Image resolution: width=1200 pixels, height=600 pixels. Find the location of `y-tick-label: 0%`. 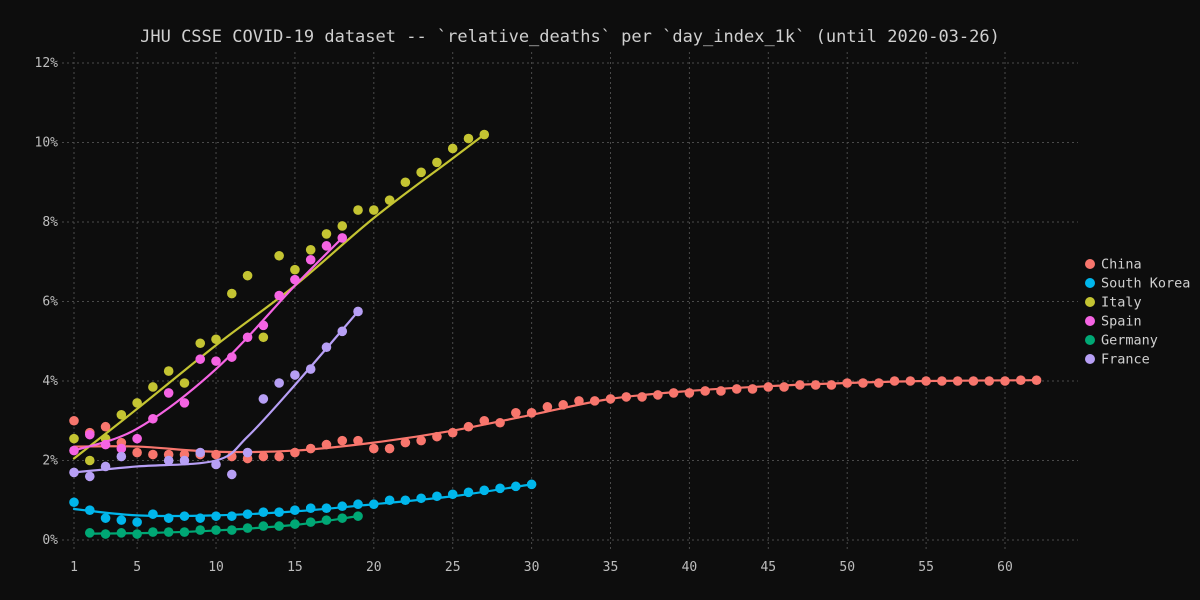

y-tick-label: 0% is located at coordinates (50, 540).